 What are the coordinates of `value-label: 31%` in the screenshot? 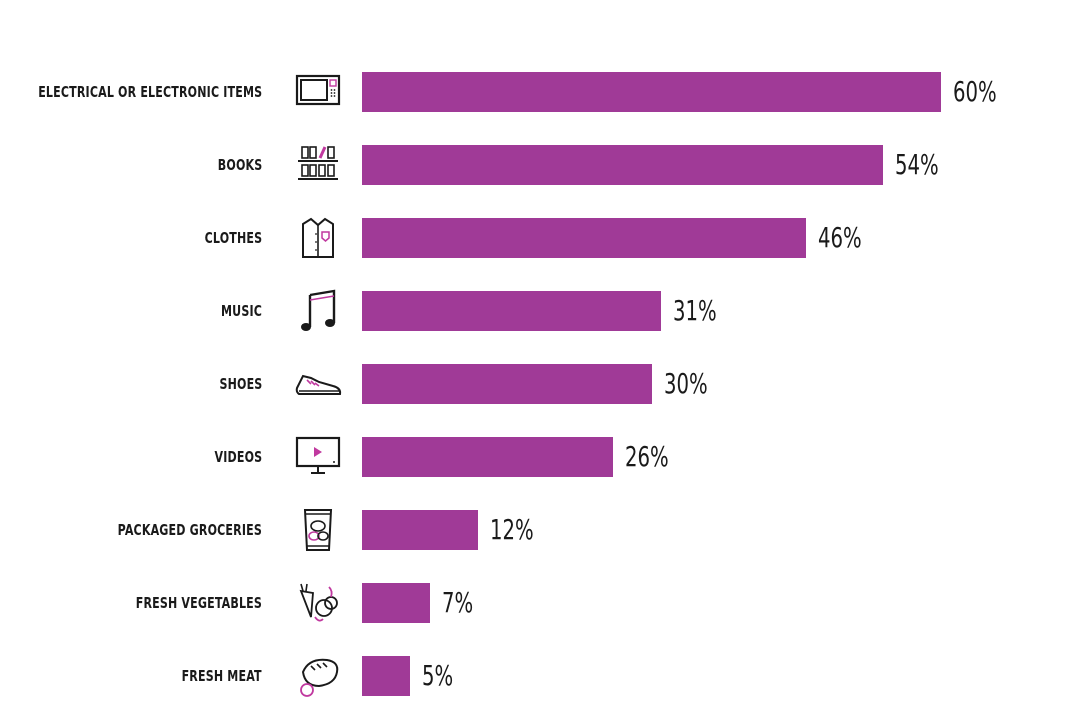 It's located at (695, 310).